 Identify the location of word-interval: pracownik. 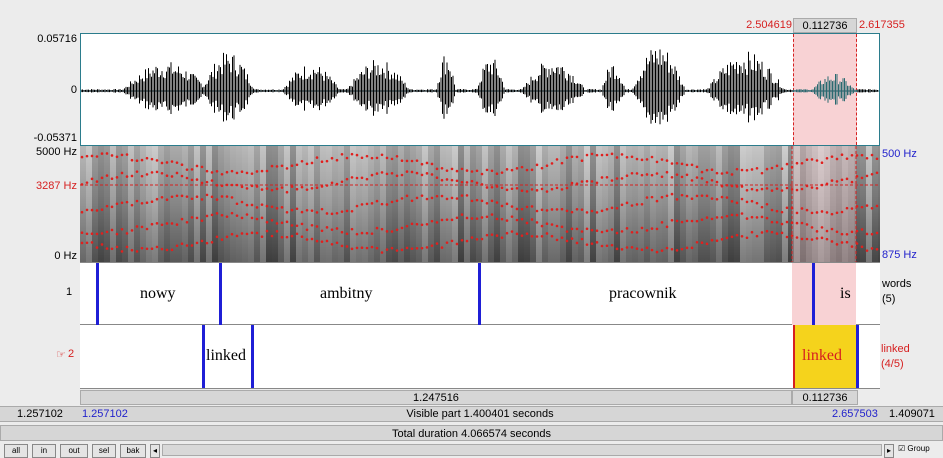
(643, 293).